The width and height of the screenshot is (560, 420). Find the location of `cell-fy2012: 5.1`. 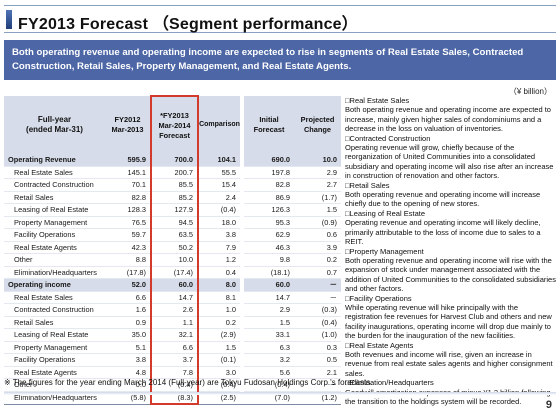

cell-fy2012: 5.1 is located at coordinates (128, 347).